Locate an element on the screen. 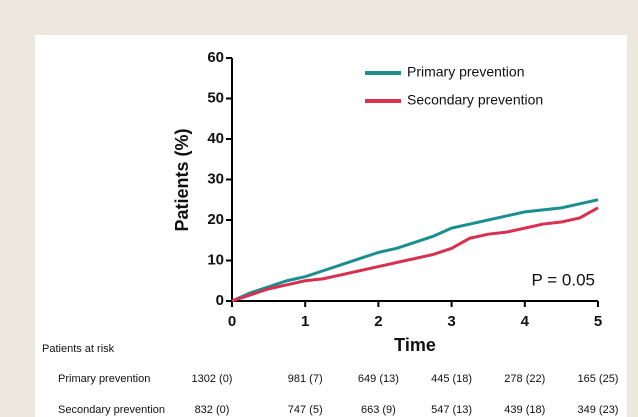  x-tick-label: 2 is located at coordinates (378, 321).